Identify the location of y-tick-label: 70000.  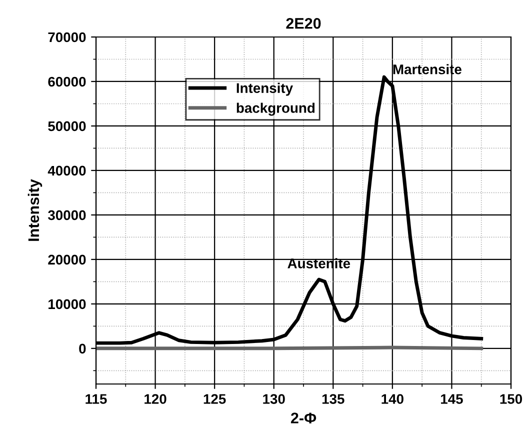
(67, 37).